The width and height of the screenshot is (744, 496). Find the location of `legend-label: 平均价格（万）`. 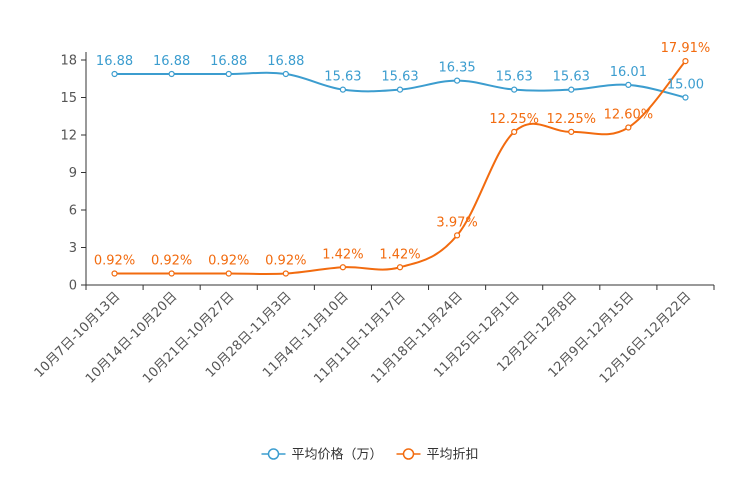

legend-label: 平均价格（万） is located at coordinates (337, 455).